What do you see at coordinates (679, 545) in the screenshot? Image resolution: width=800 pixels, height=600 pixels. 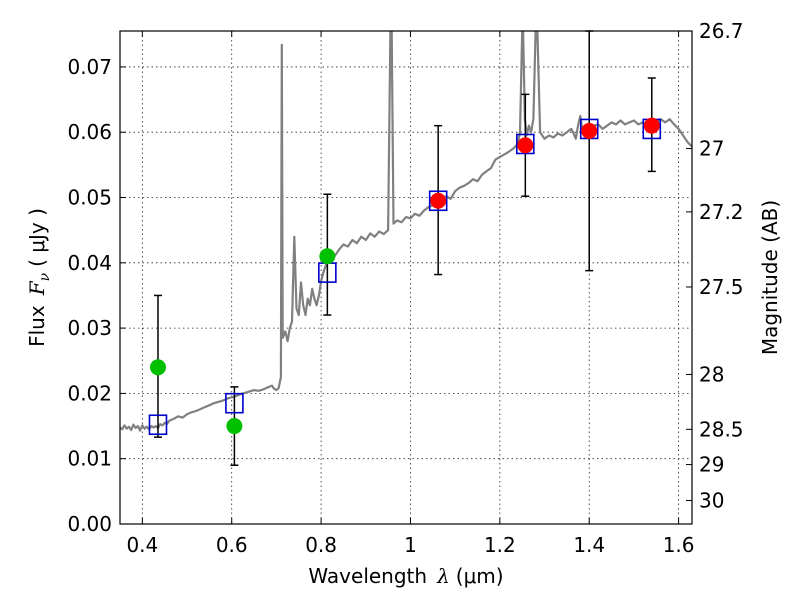 I see `x-tick-label: 1.6` at bounding box center [679, 545].